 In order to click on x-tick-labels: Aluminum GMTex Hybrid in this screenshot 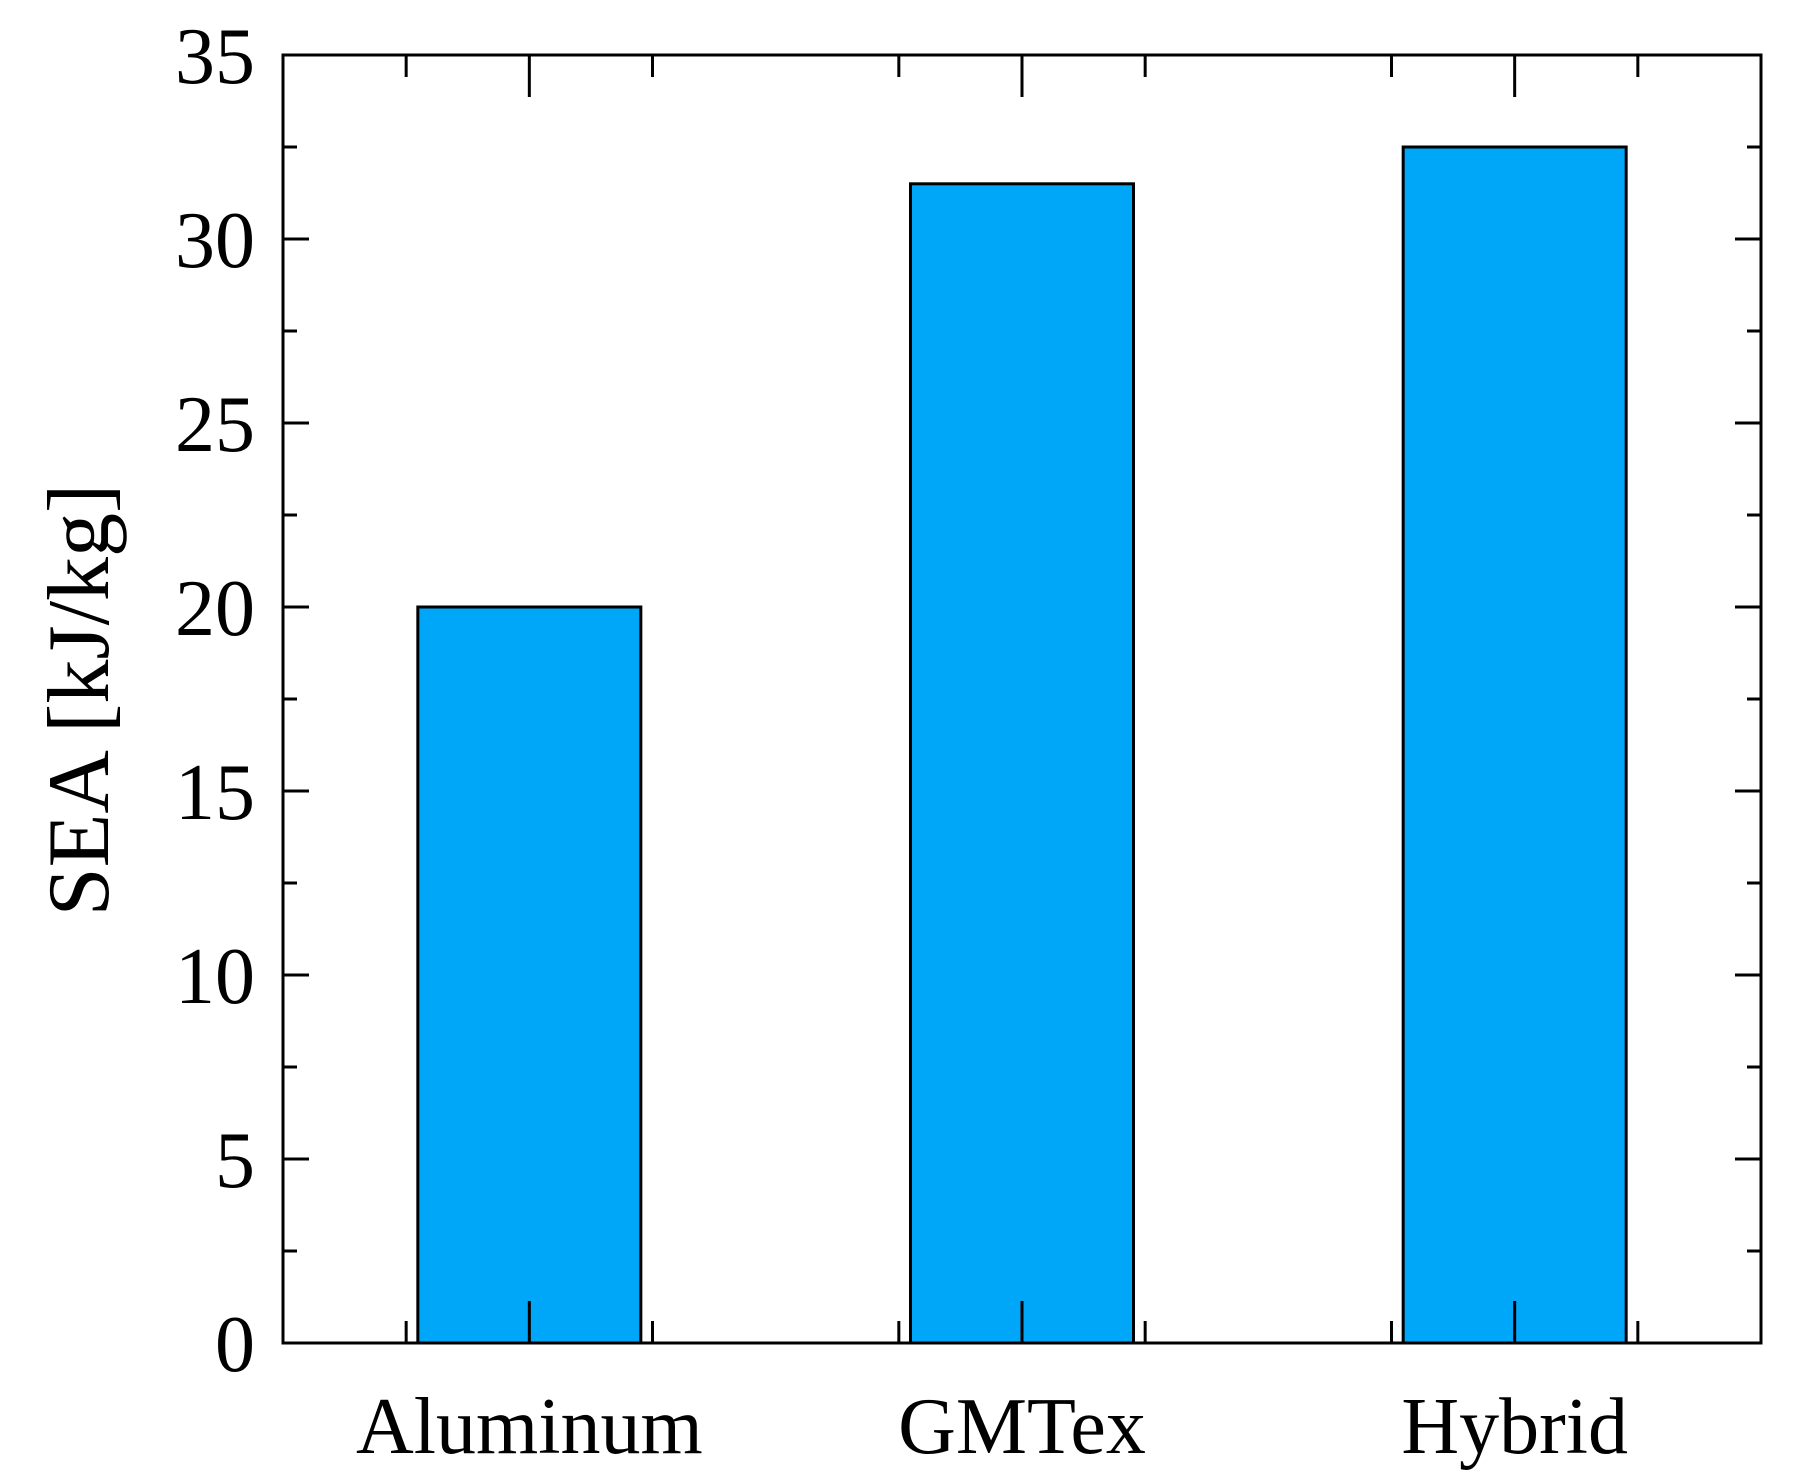, I will do `click(992, 1427)`.